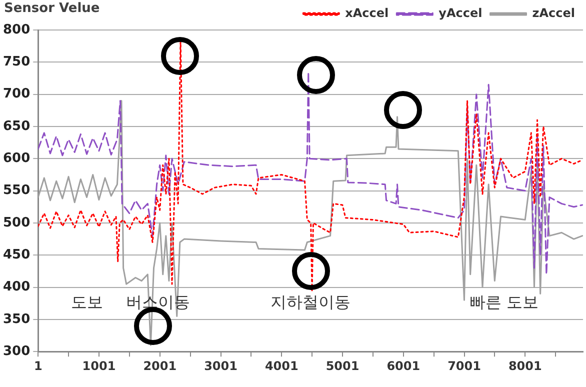 The width and height of the screenshot is (586, 387). I want to click on x-tick-label: 6001, so click(403, 365).